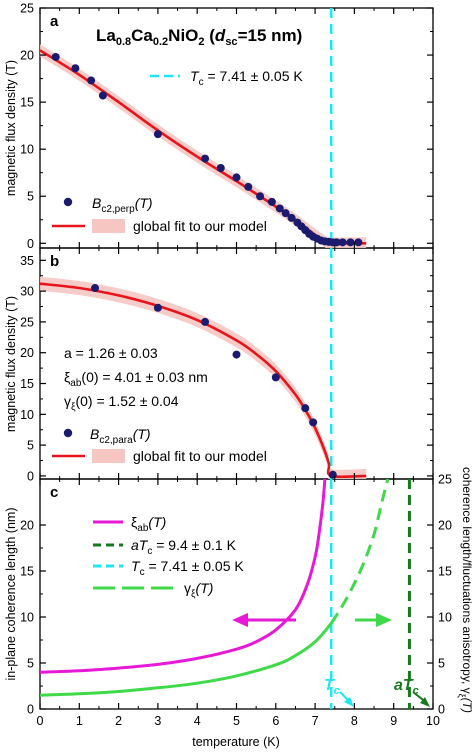 This screenshot has height=753, width=474. I want to click on tc-arrow-icon, so click(346, 699).